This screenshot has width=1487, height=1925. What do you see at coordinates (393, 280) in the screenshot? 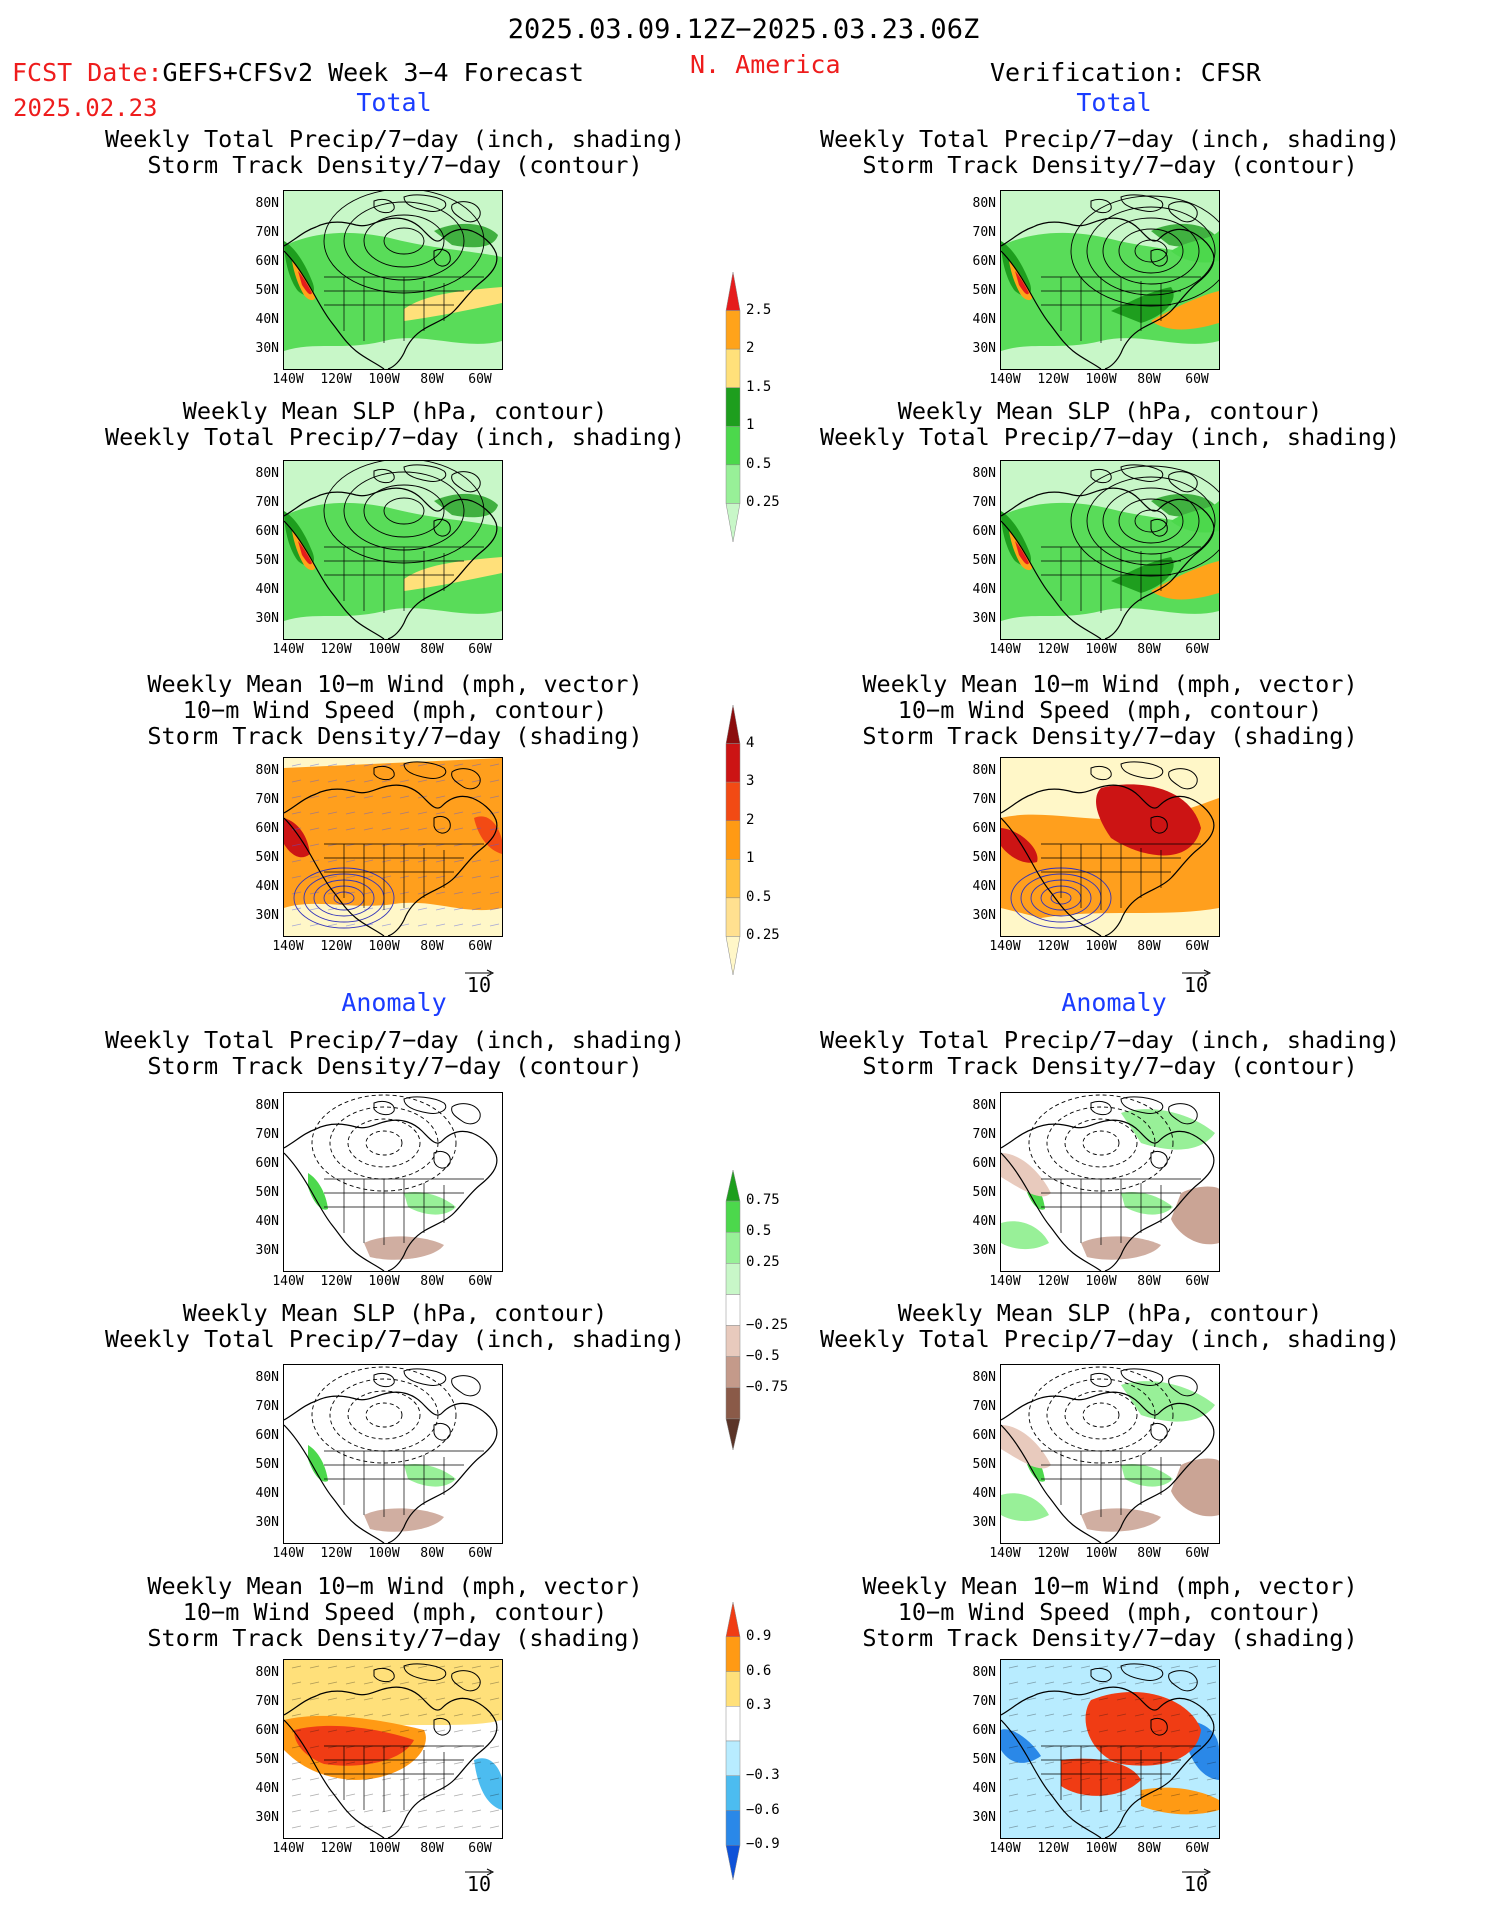
I see `map-graphic-r1-left` at bounding box center [393, 280].